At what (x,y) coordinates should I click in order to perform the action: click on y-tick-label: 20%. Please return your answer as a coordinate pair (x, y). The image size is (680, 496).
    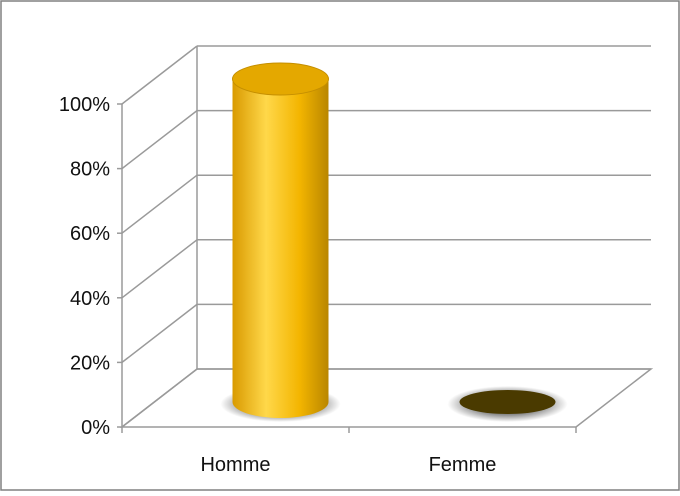
    Looking at the image, I should click on (90, 363).